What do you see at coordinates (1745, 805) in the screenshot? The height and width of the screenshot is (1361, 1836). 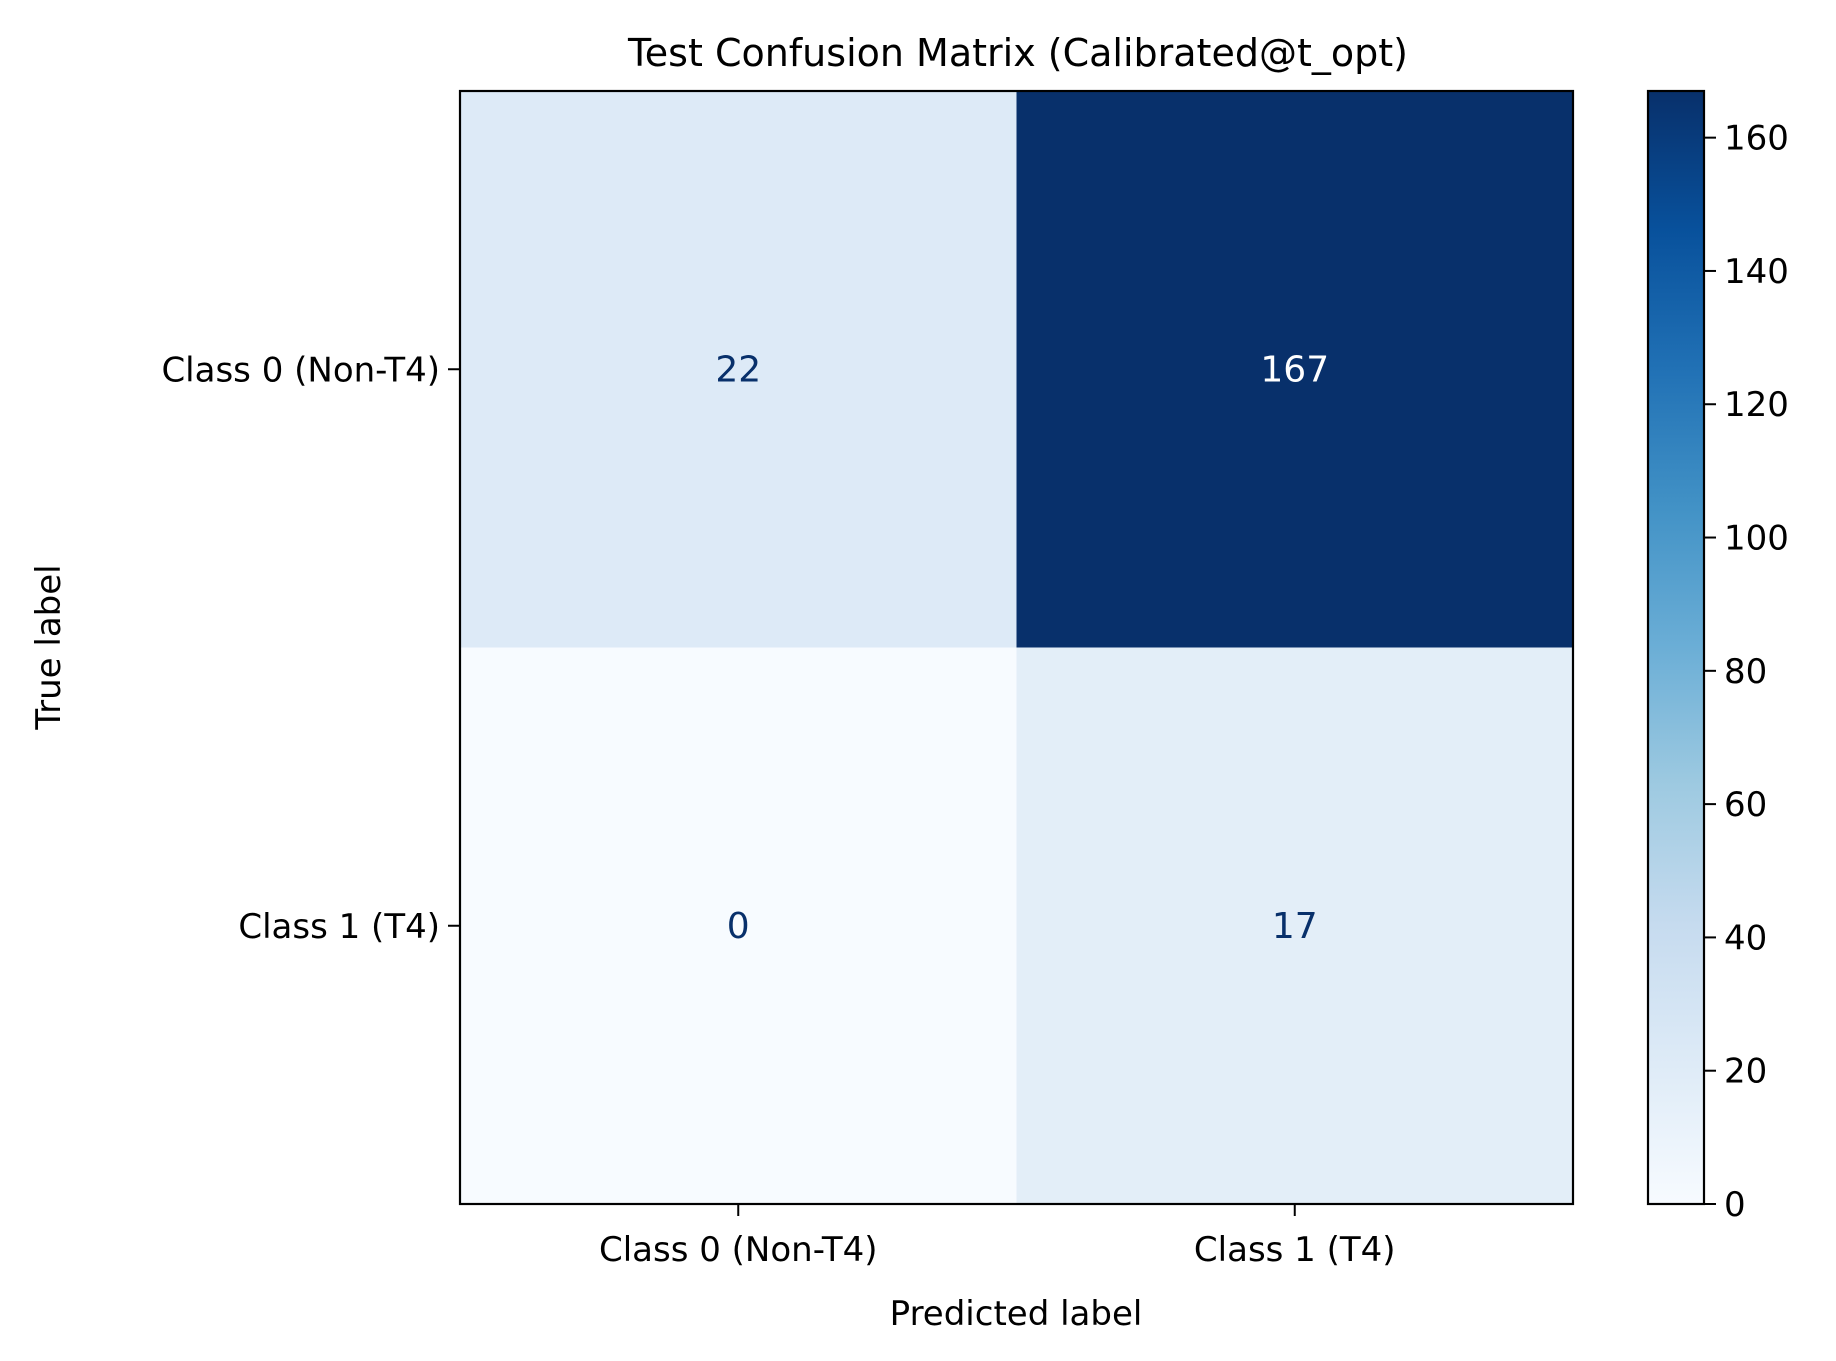 I see `colorbar-tick-label: 60` at bounding box center [1745, 805].